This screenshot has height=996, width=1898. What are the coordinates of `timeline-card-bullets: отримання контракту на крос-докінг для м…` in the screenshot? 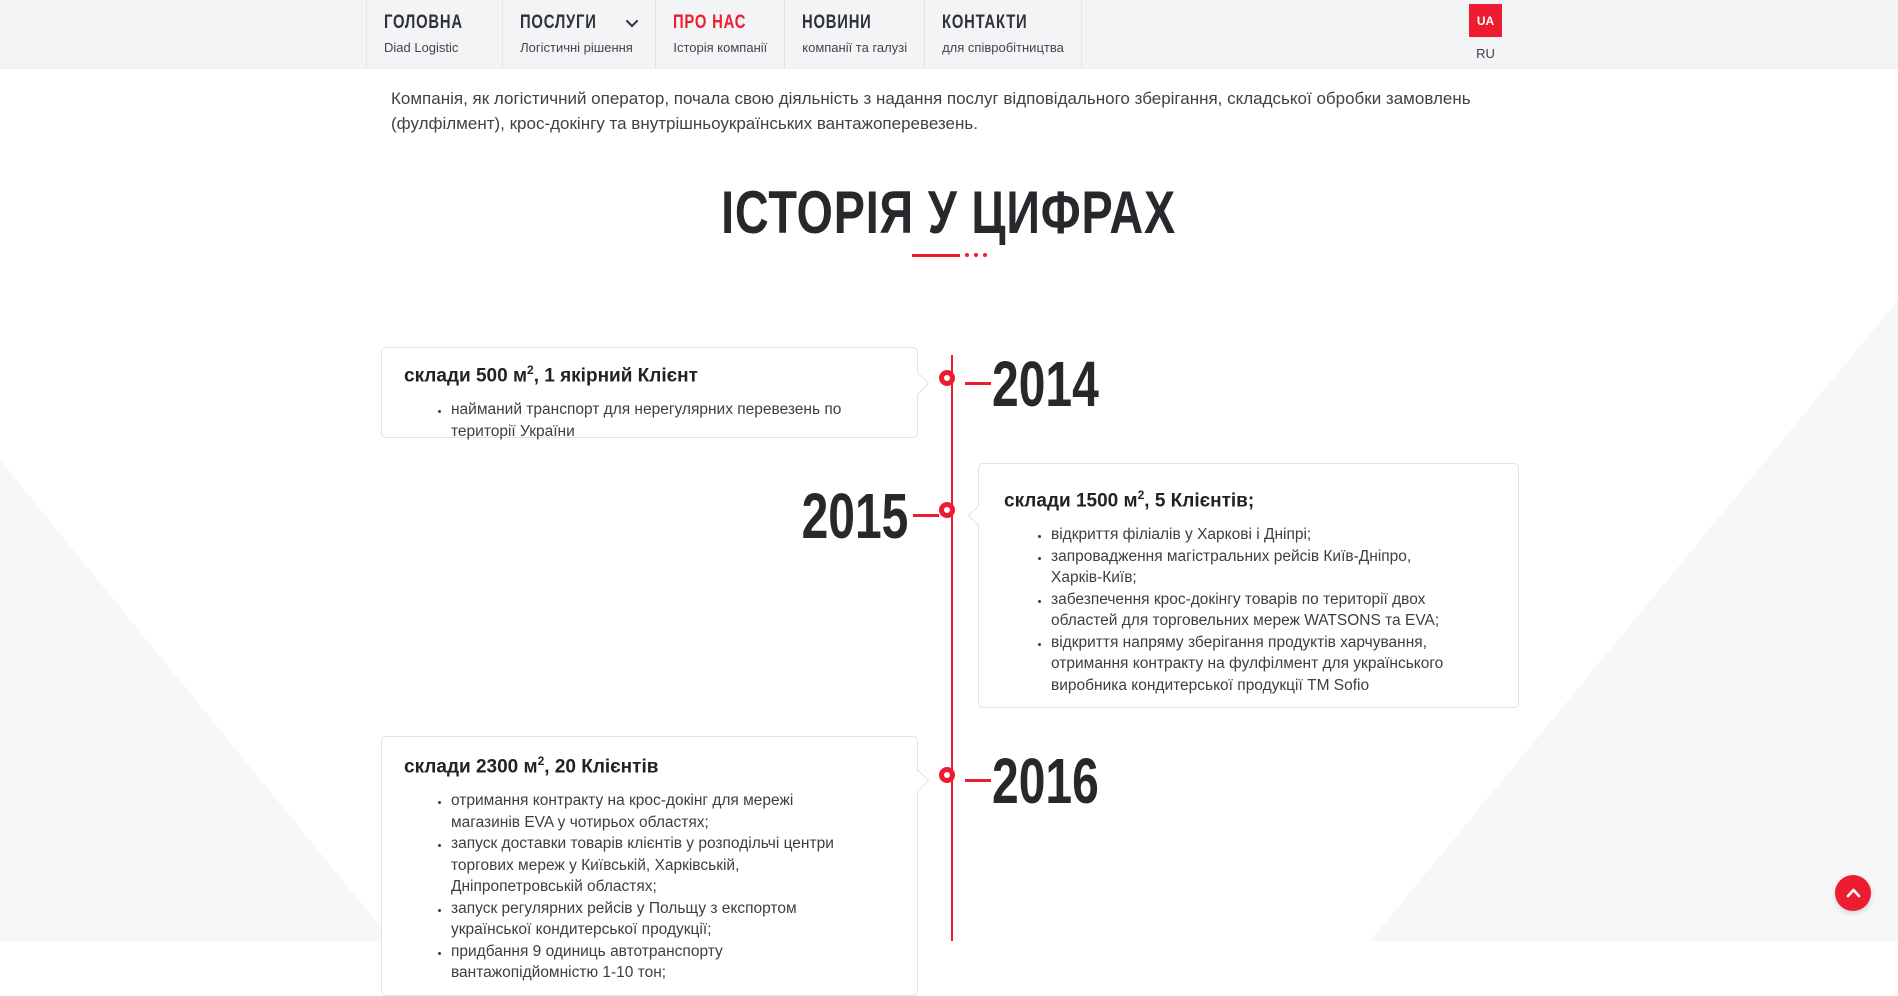 It's located at (648, 887).